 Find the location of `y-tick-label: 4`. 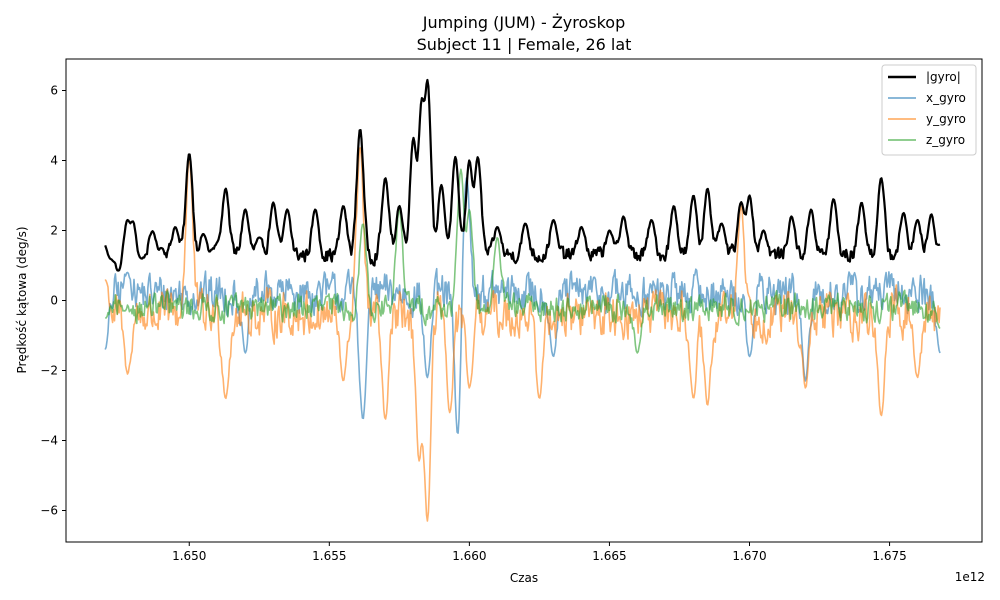

y-tick-label: 4 is located at coordinates (54, 161).